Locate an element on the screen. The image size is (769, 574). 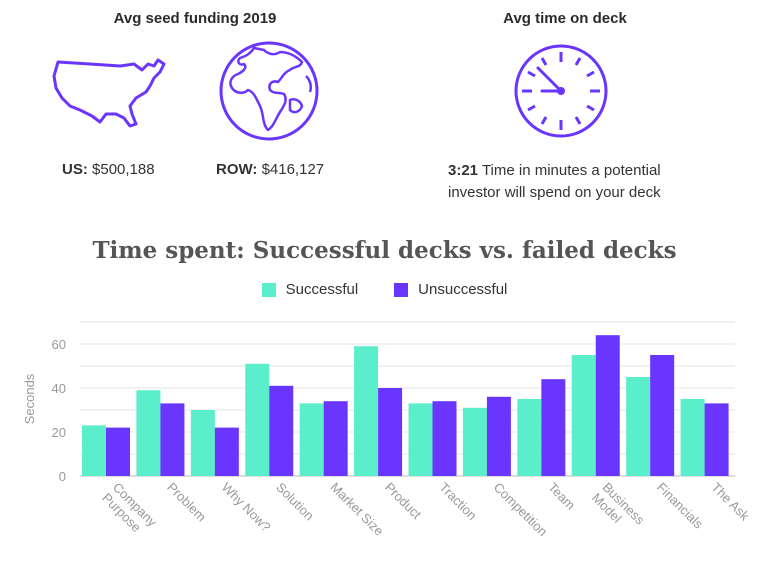
x-tick-label: CompanyPurpose is located at coordinates (129, 510).